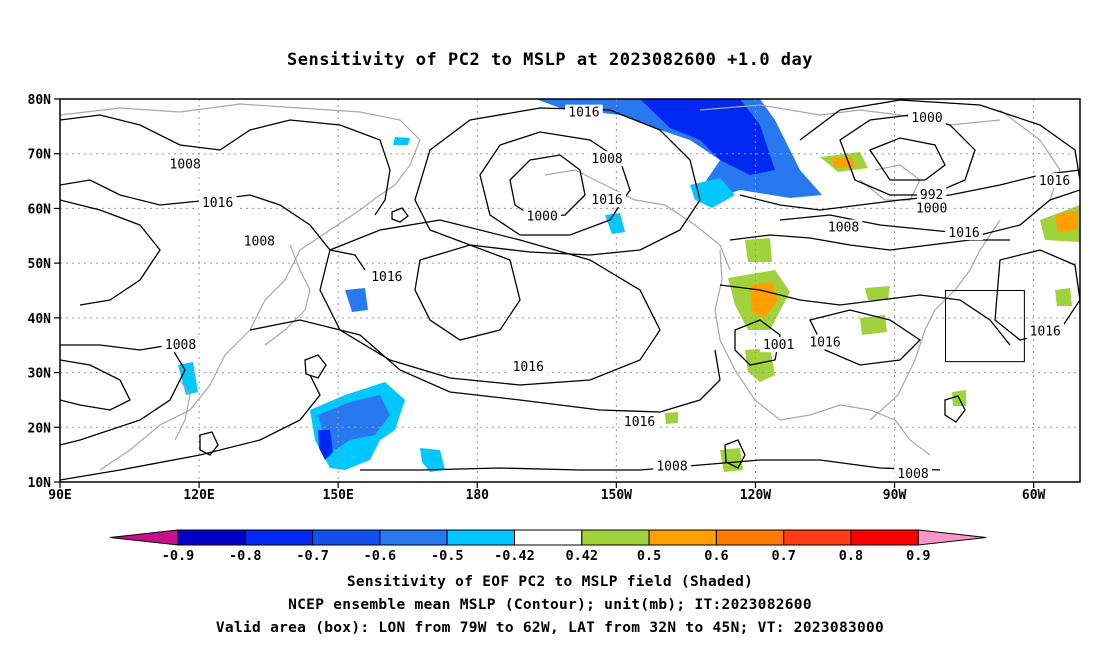  Describe the element at coordinates (485, 366) in the screenshot. I see `contour-1016-subtropical` at that location.